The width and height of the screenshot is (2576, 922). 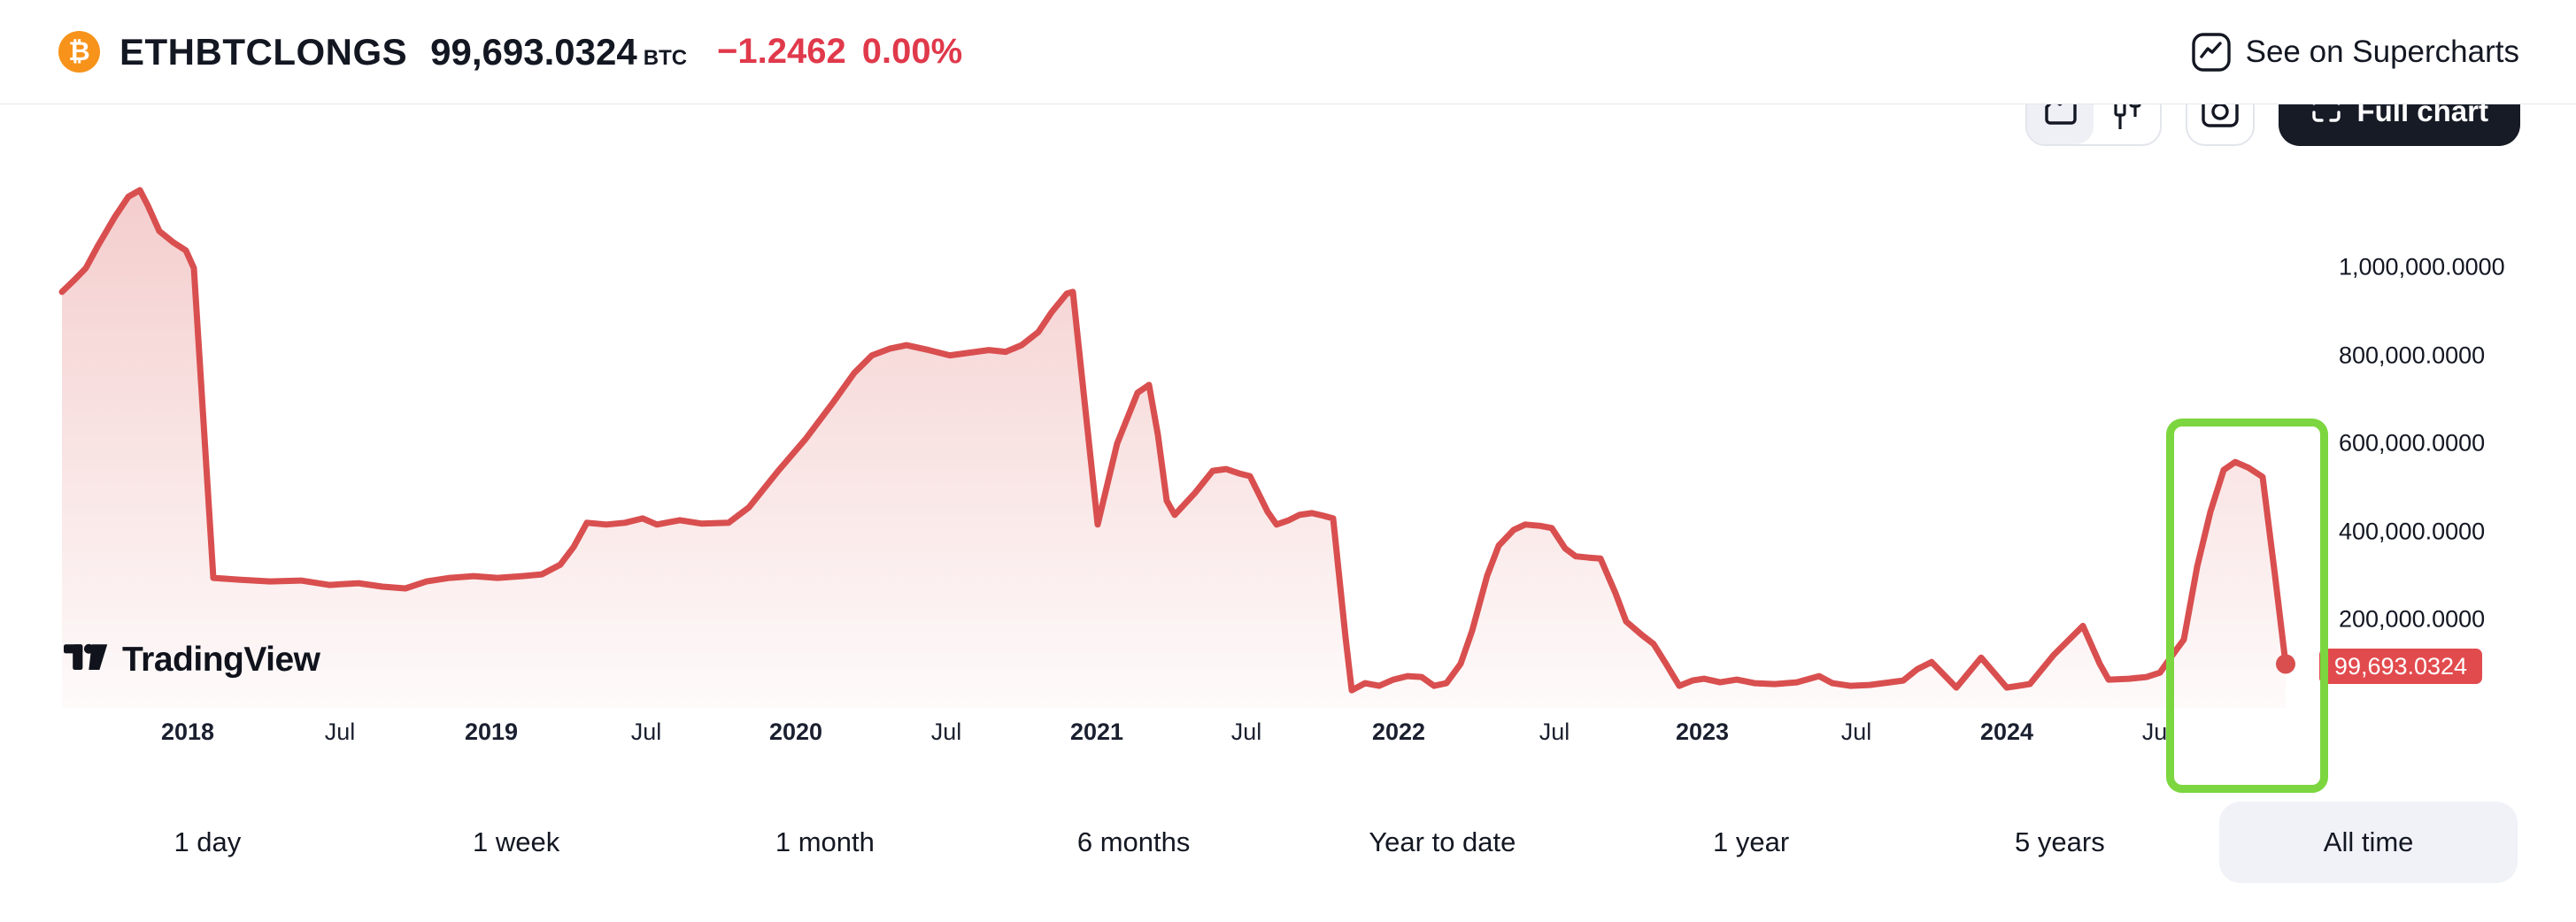 What do you see at coordinates (2400, 666) in the screenshot?
I see `current-price-label: 99,693.0324` at bounding box center [2400, 666].